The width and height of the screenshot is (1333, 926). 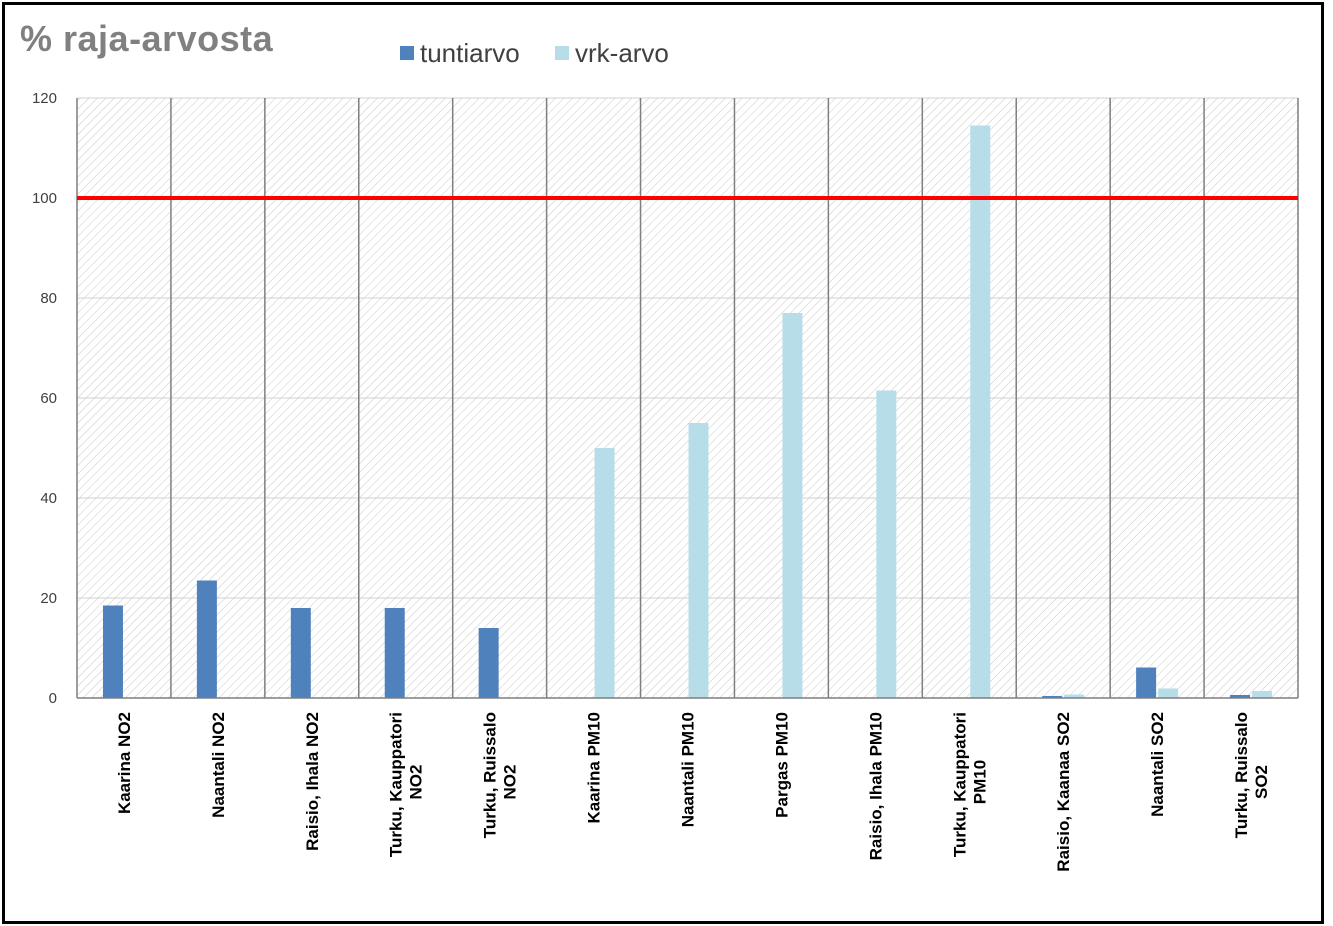 I want to click on x-tick-label: Turku, KauppatoriPM10, so click(x=969, y=784).